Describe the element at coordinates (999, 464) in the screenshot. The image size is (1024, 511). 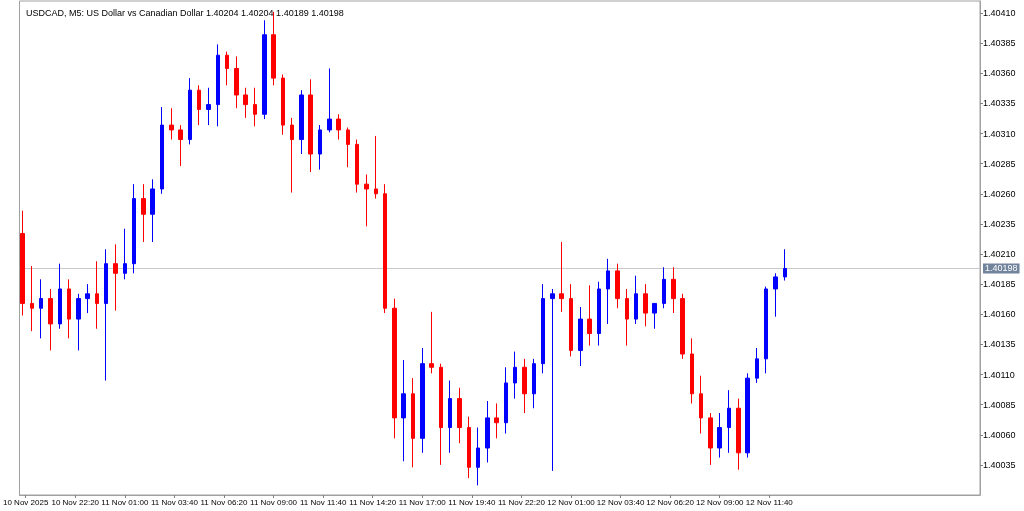
I see `y-tick-label: 1.40035` at that location.